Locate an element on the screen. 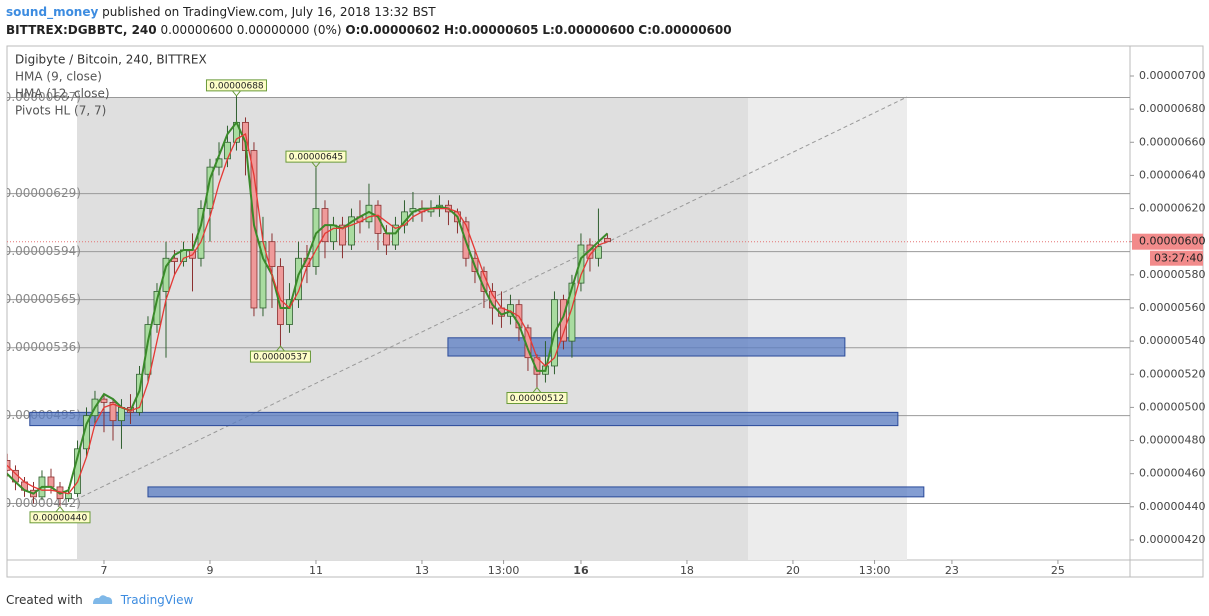 The image size is (1209, 616). level-label: (0.00000536) is located at coordinates (40, 347).